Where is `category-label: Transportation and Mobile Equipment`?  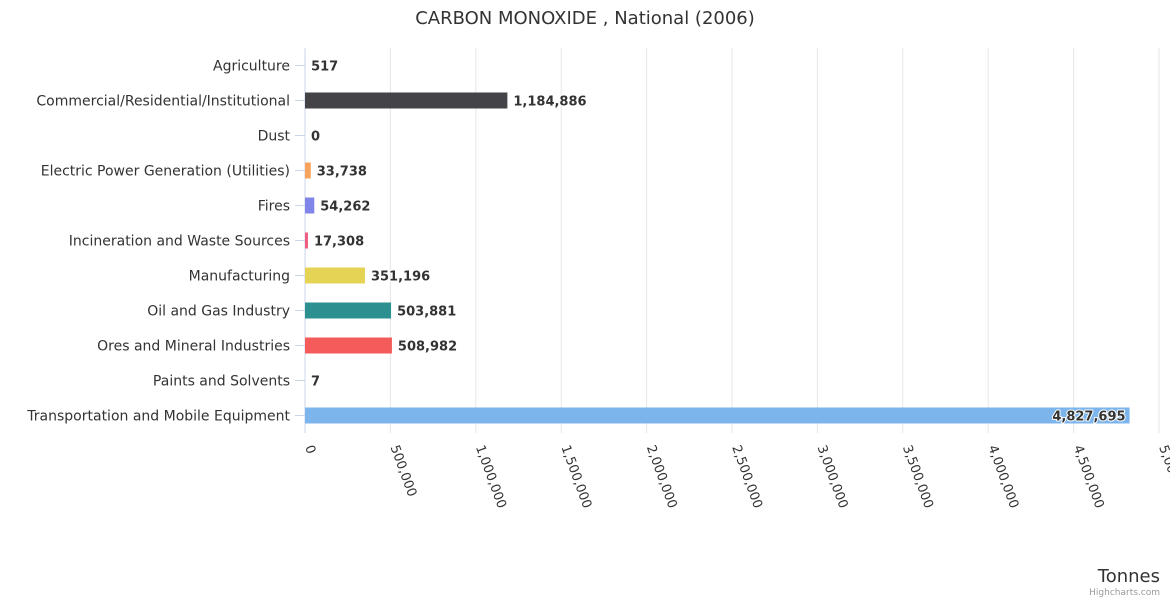 category-label: Transportation and Mobile Equipment is located at coordinates (158, 417).